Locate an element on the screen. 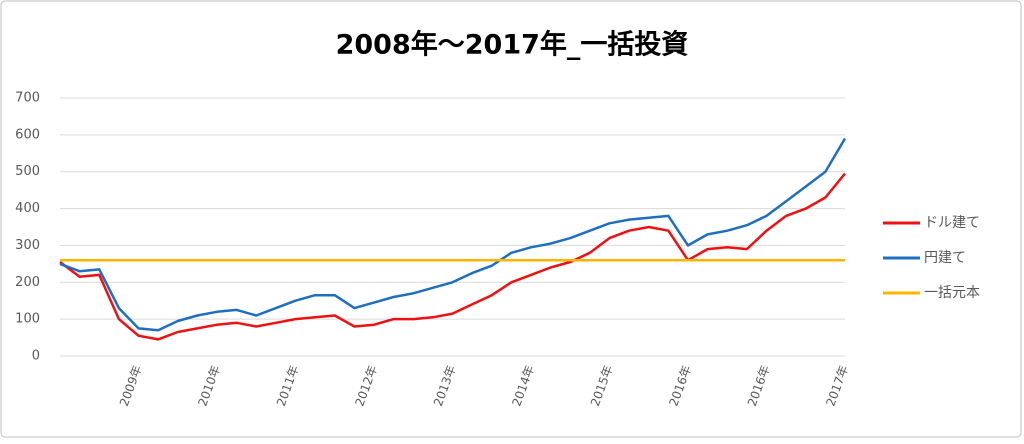 This screenshot has width=1024, height=444. y-tick-label: 500 is located at coordinates (27, 171).